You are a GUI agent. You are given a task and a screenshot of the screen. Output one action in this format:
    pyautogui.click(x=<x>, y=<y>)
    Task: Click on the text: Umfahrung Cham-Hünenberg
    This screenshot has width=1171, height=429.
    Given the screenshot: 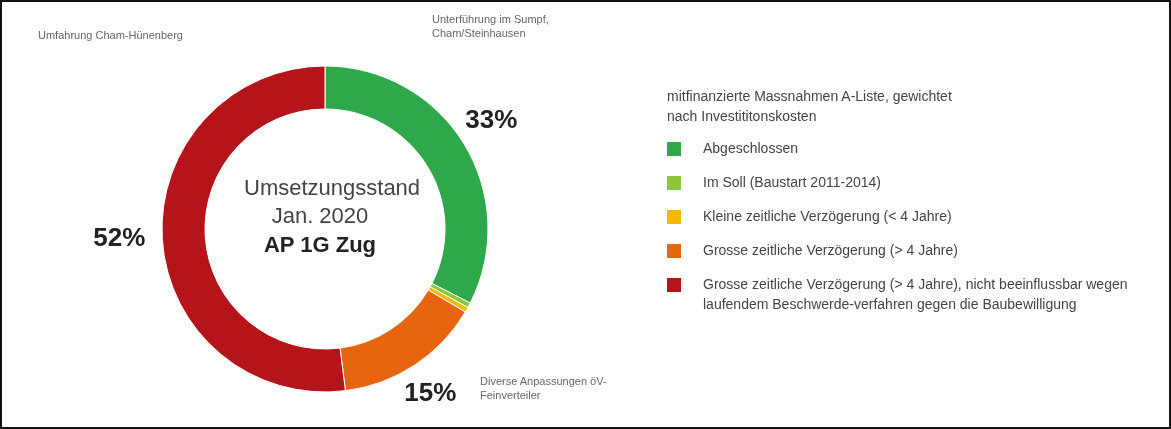 What is the action you would take?
    pyautogui.click(x=111, y=35)
    